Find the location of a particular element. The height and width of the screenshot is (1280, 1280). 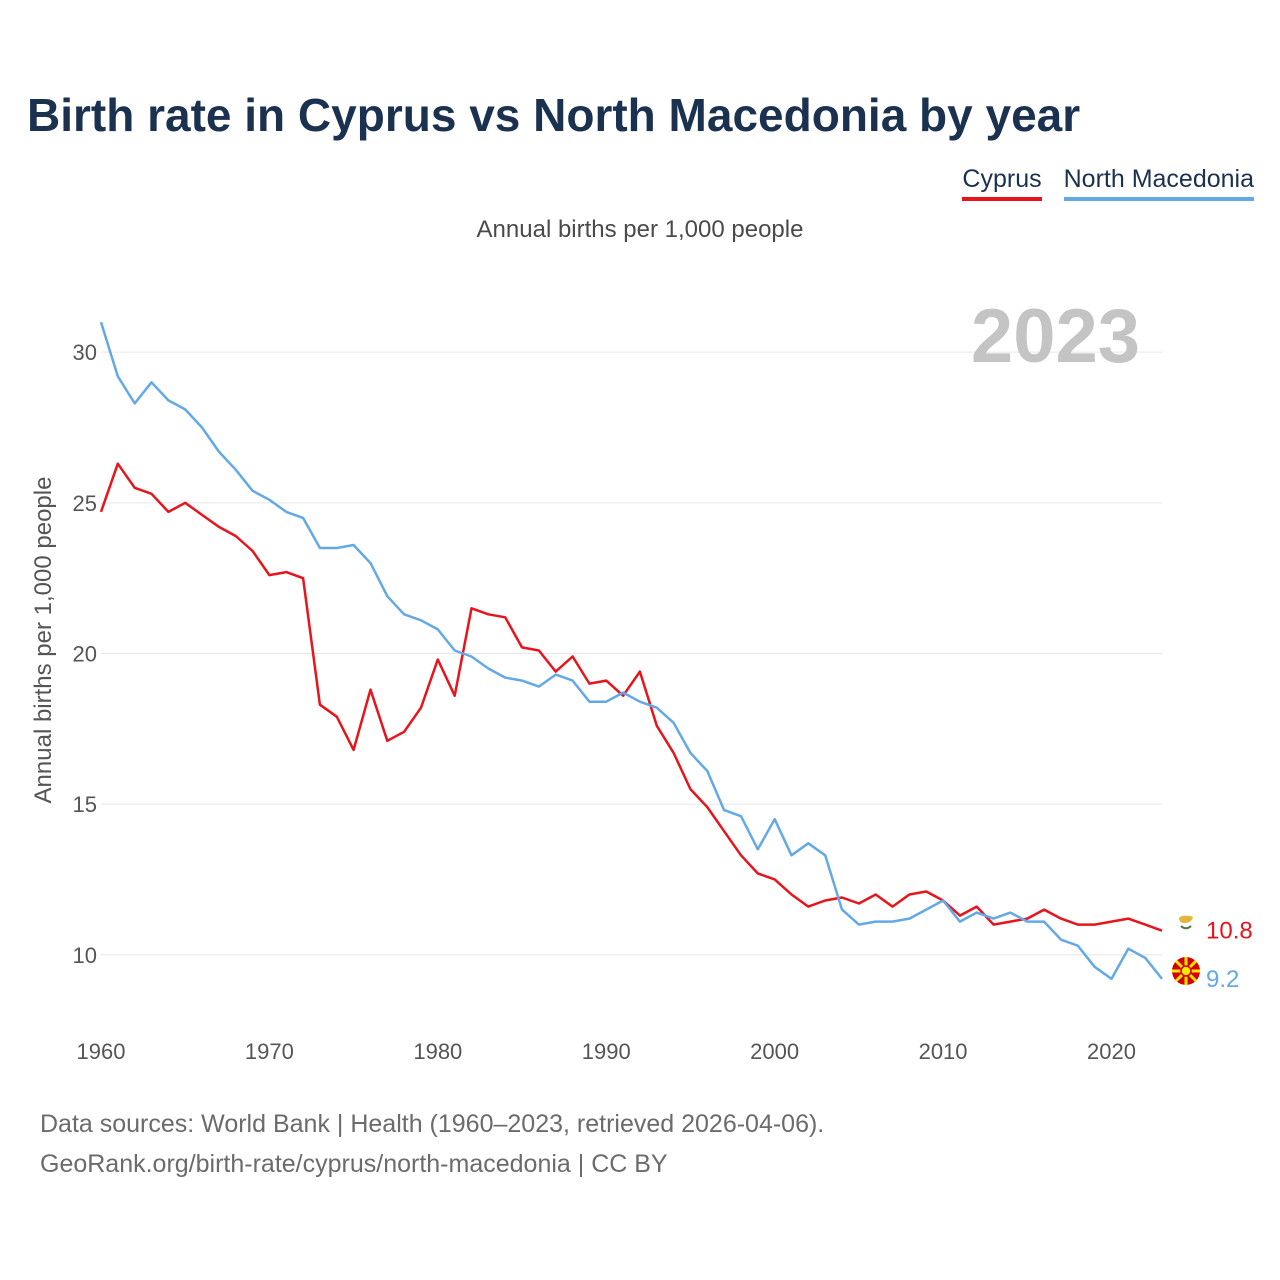

end-label-layer: 10.8 9.2 is located at coordinates (1229, 955).